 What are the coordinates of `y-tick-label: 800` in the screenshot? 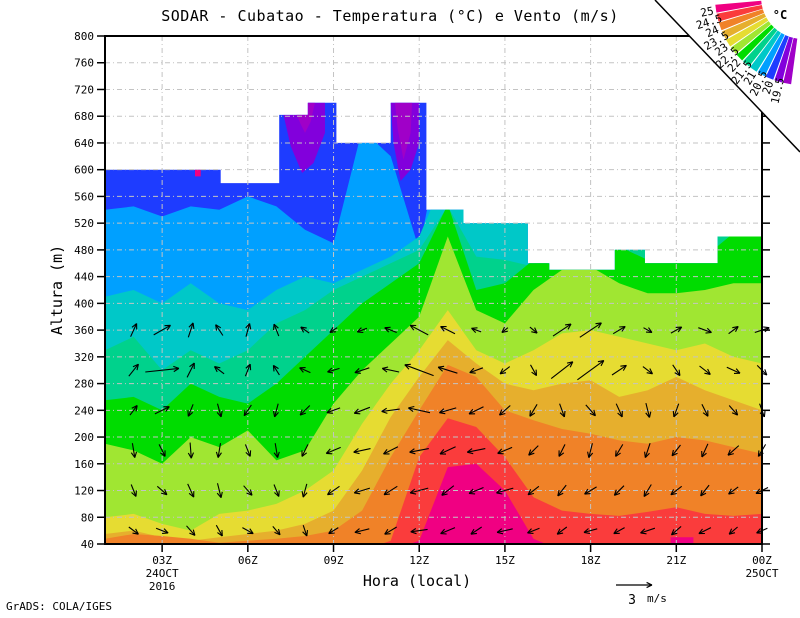 It's located at (84, 36).